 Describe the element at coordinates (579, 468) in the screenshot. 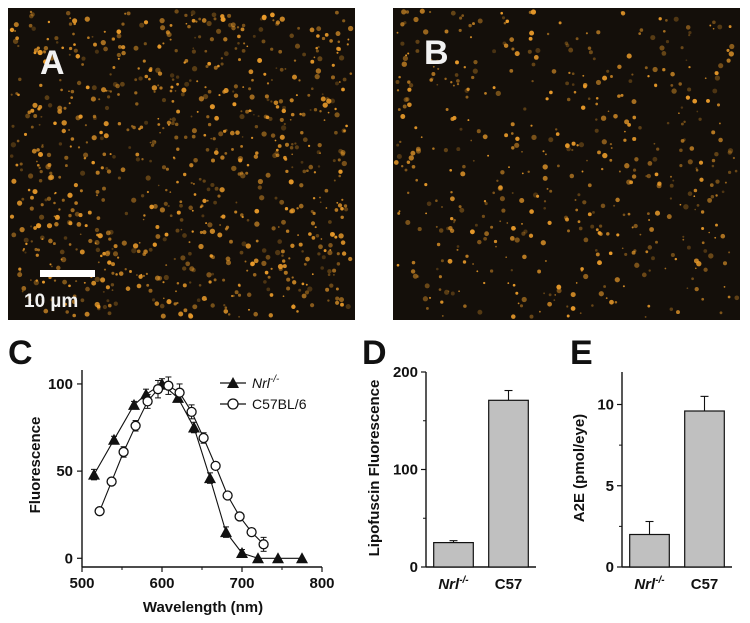

I see `chart-e-ylabel: A2E (pmol/eye)` at that location.